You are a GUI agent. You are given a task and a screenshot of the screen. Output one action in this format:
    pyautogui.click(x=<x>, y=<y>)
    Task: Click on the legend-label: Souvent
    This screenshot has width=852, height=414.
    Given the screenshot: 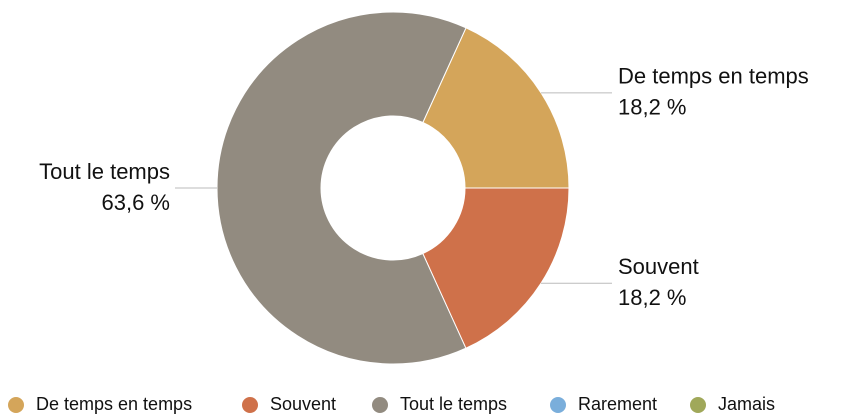 What is the action you would take?
    pyautogui.click(x=303, y=404)
    